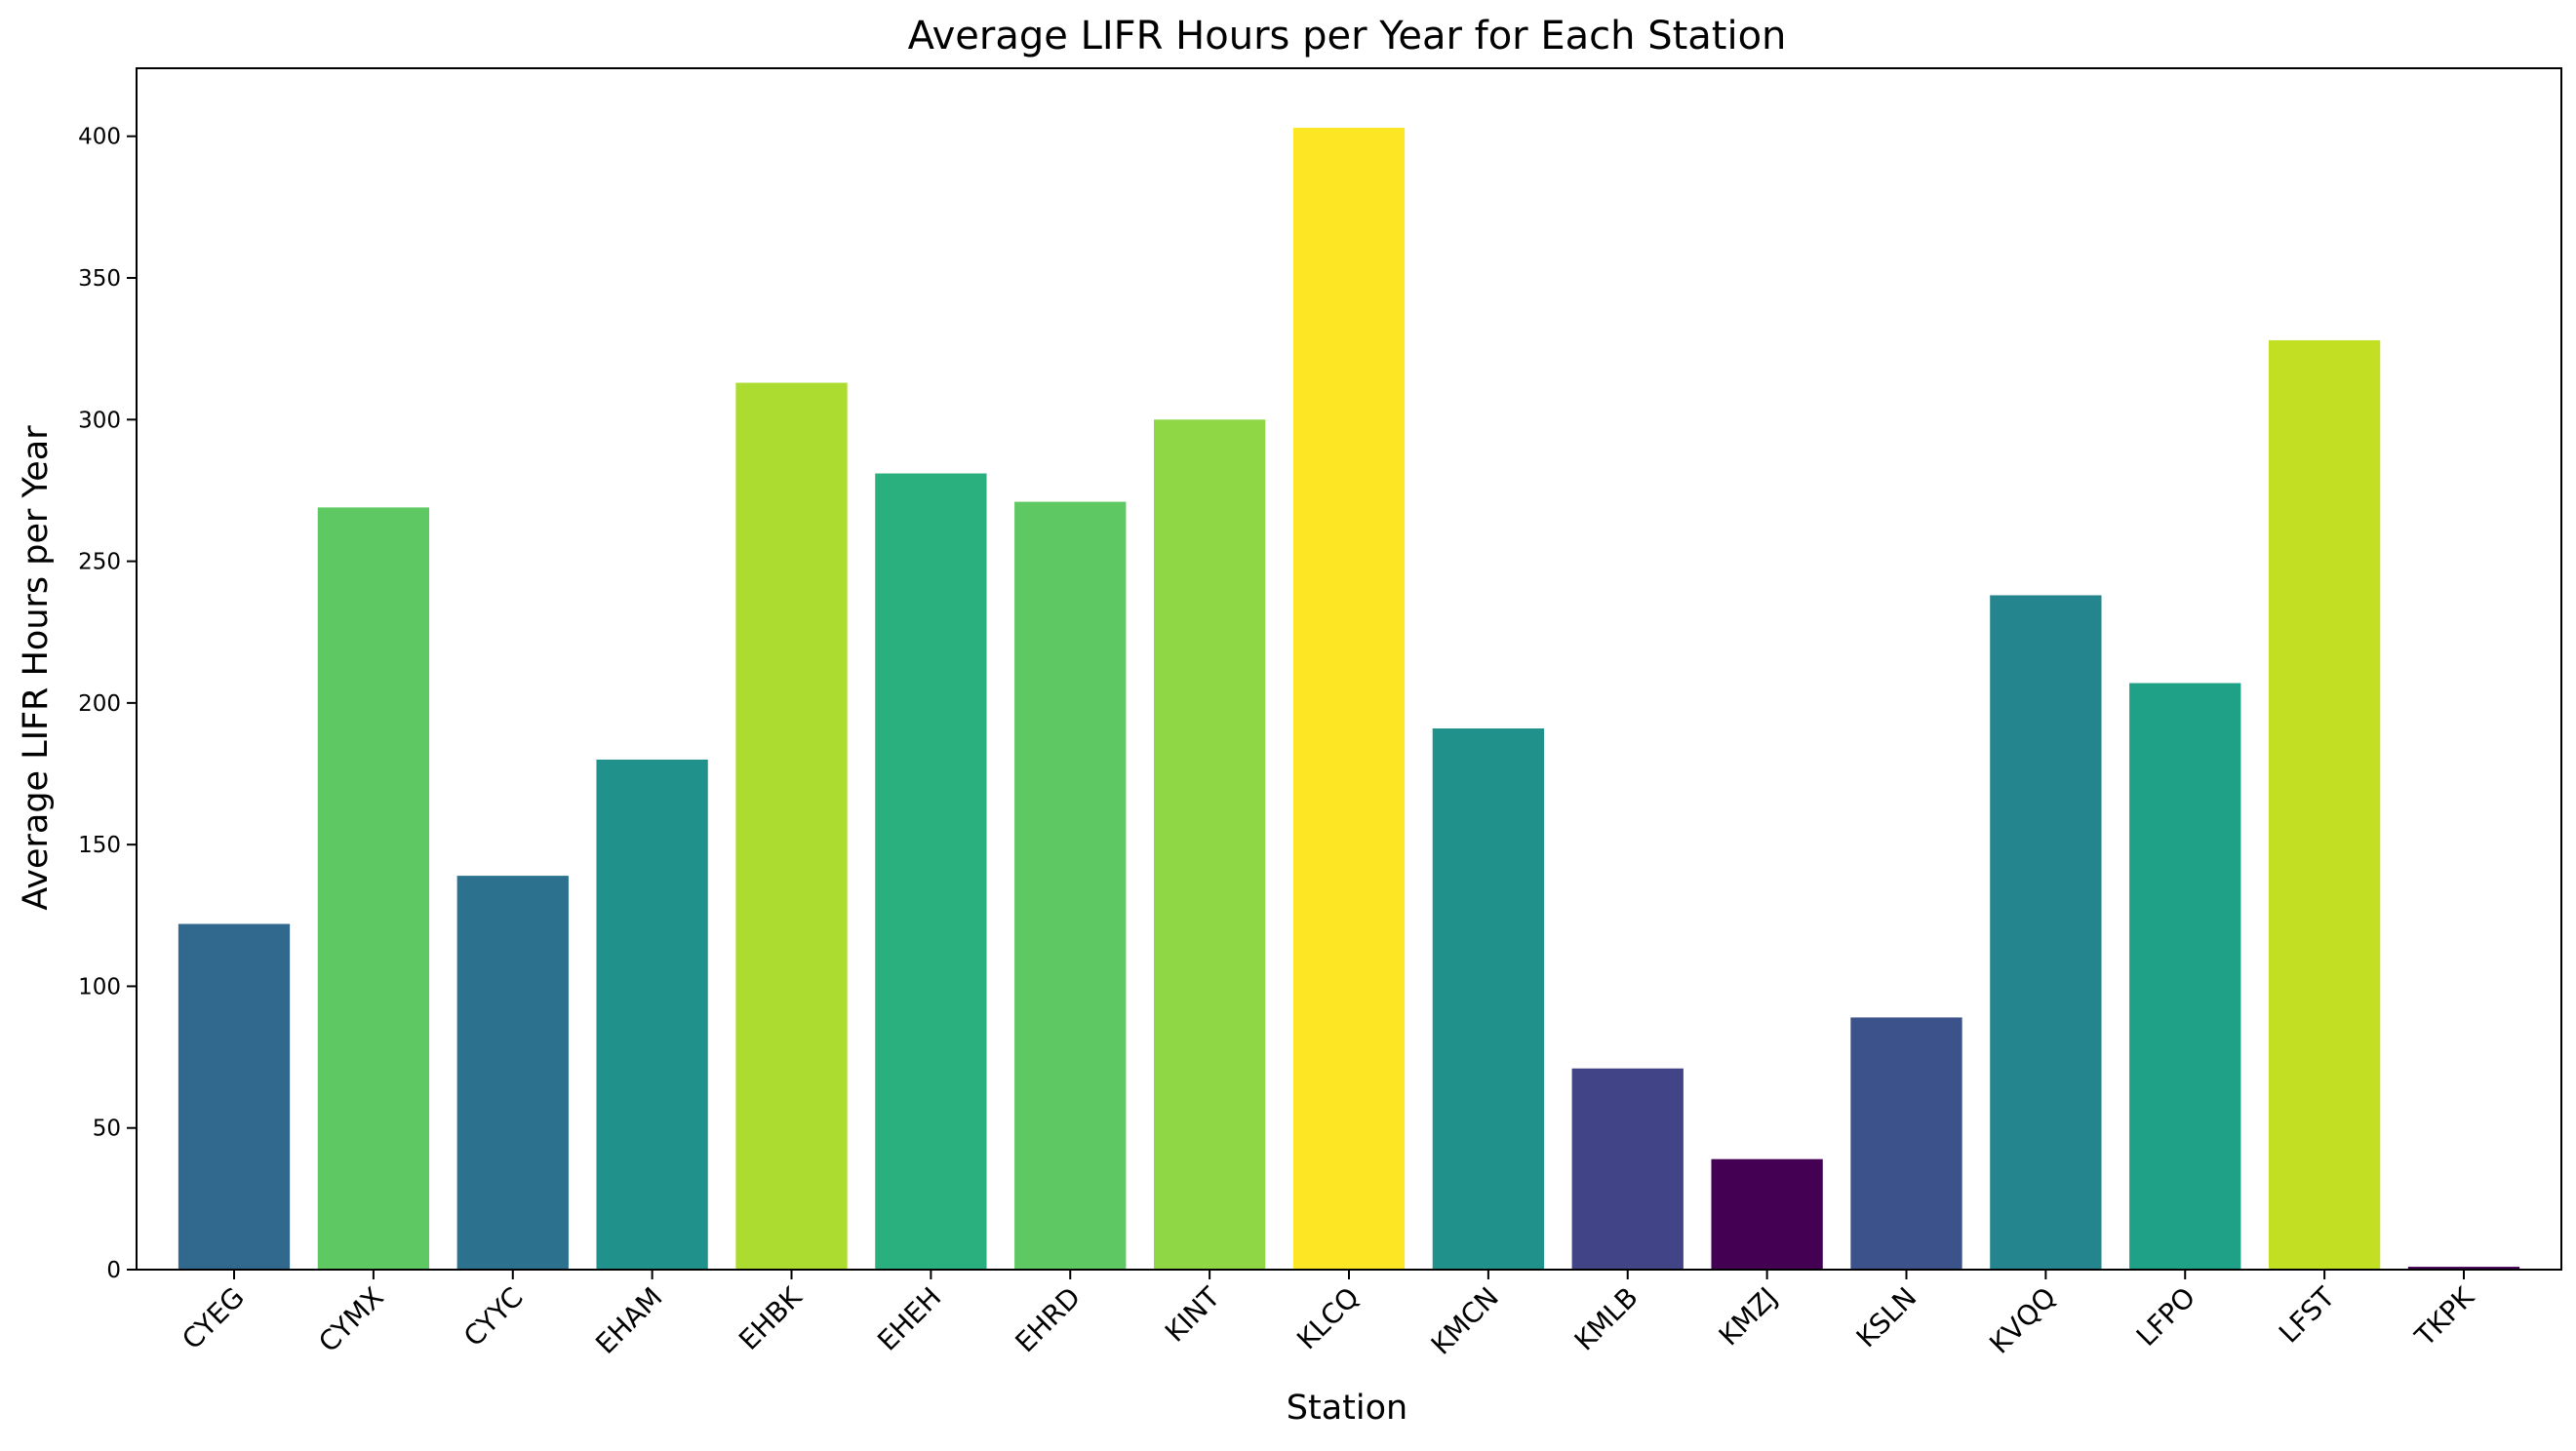  I want to click on x-tick-label-klcq: KLCQ, so click(1328, 1318).